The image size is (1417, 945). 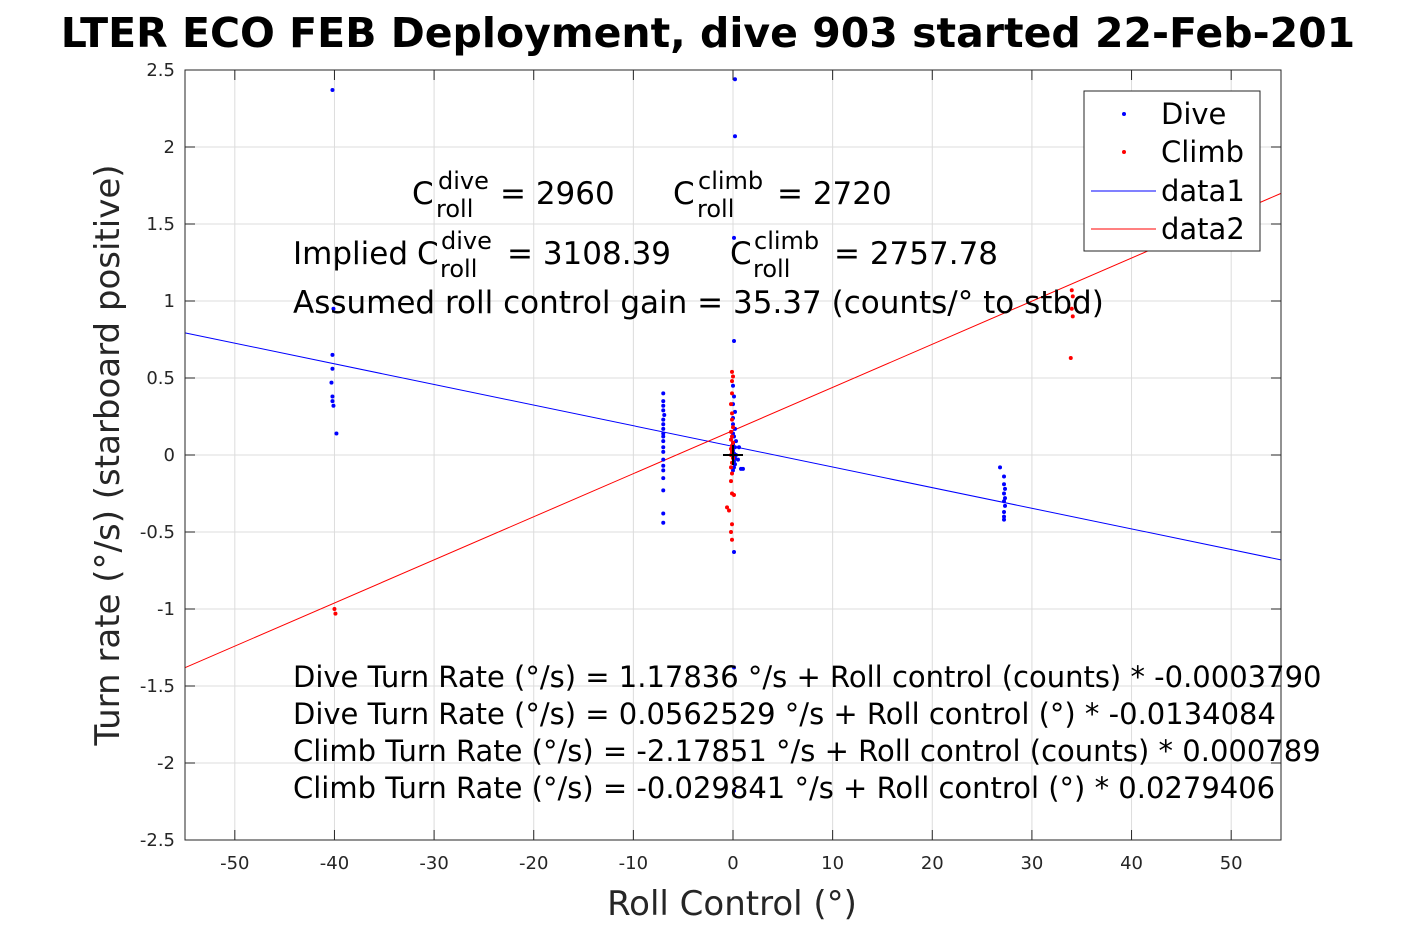 I want to click on implied-climb-sub: roll, so click(x=771, y=269).